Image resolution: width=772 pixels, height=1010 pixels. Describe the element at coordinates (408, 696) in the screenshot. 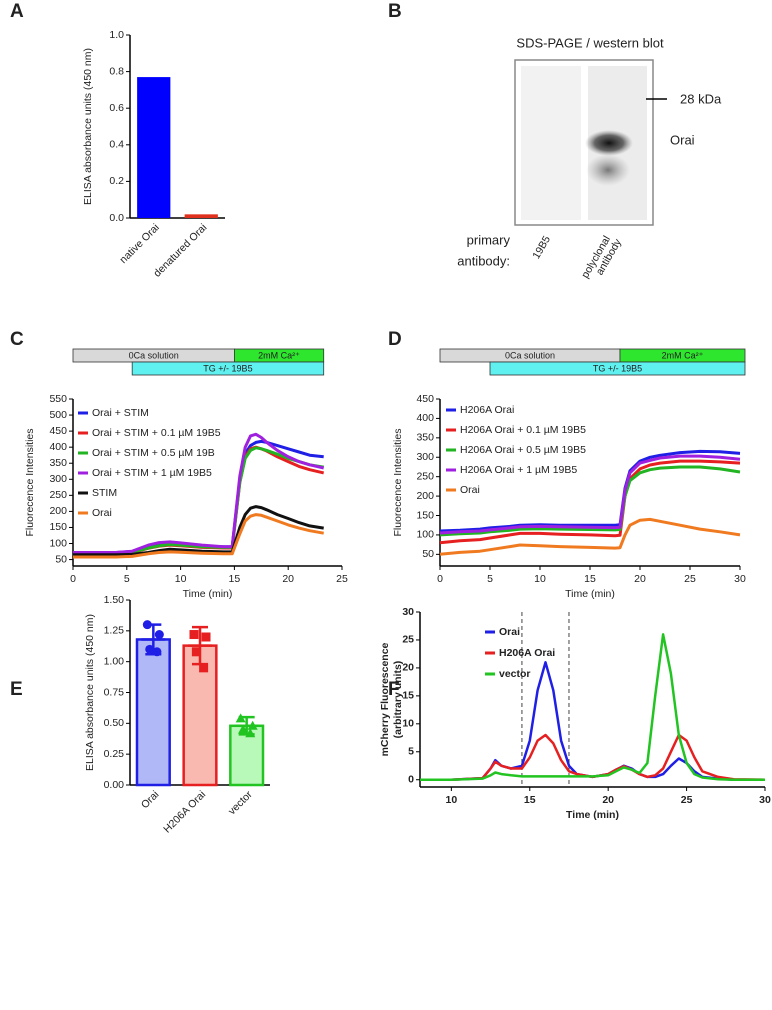

I see `y-tick-label: 15` at that location.